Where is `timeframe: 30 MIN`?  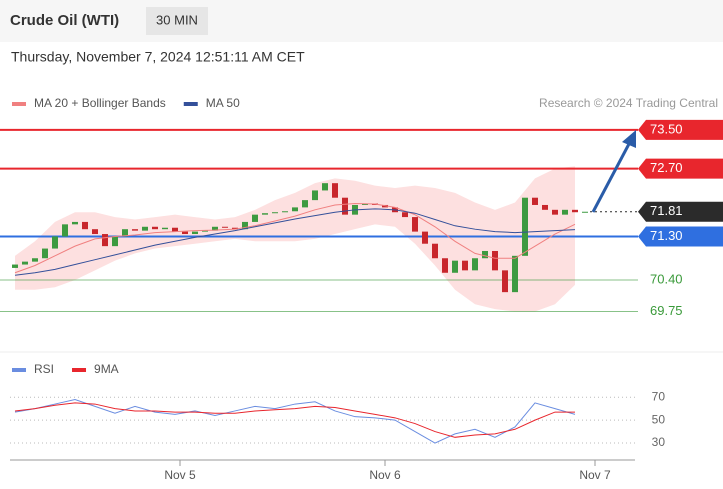
timeframe: 30 MIN is located at coordinates (177, 19).